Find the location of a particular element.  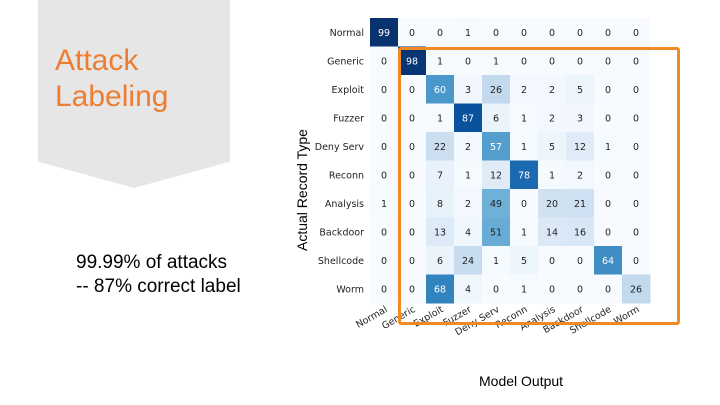

cell-value-label: 12 is located at coordinates (580, 147).